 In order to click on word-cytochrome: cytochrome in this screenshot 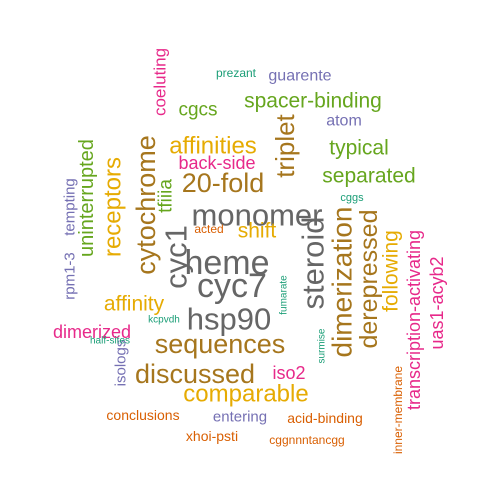, I will do `click(146, 205)`.